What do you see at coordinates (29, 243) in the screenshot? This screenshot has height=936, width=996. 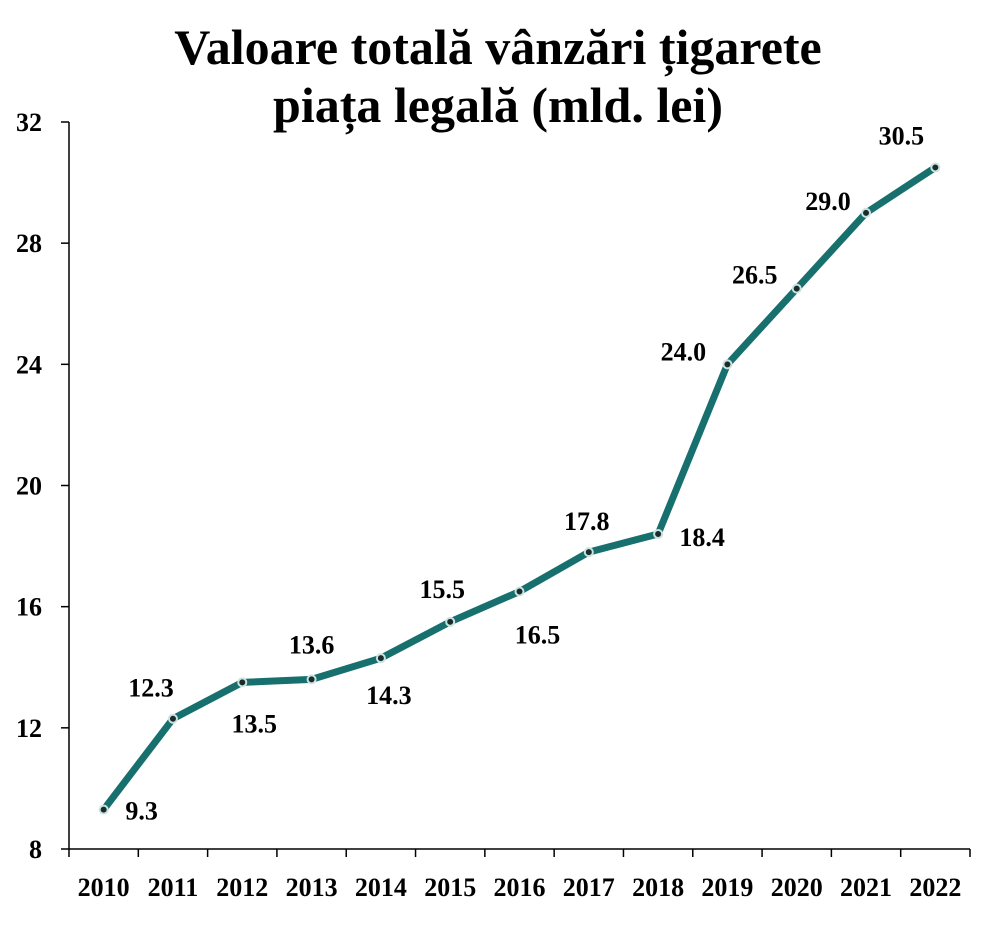 I see `y-tick-label: 28` at bounding box center [29, 243].